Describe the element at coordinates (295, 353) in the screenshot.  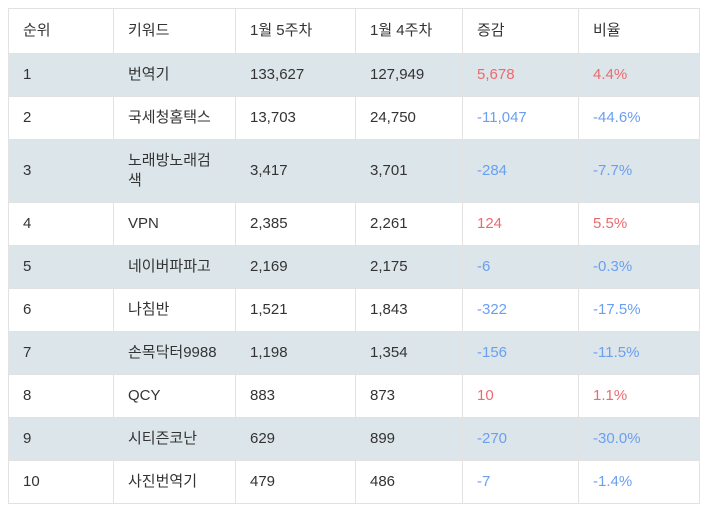
I see `cell-week5: 1,198` at that location.